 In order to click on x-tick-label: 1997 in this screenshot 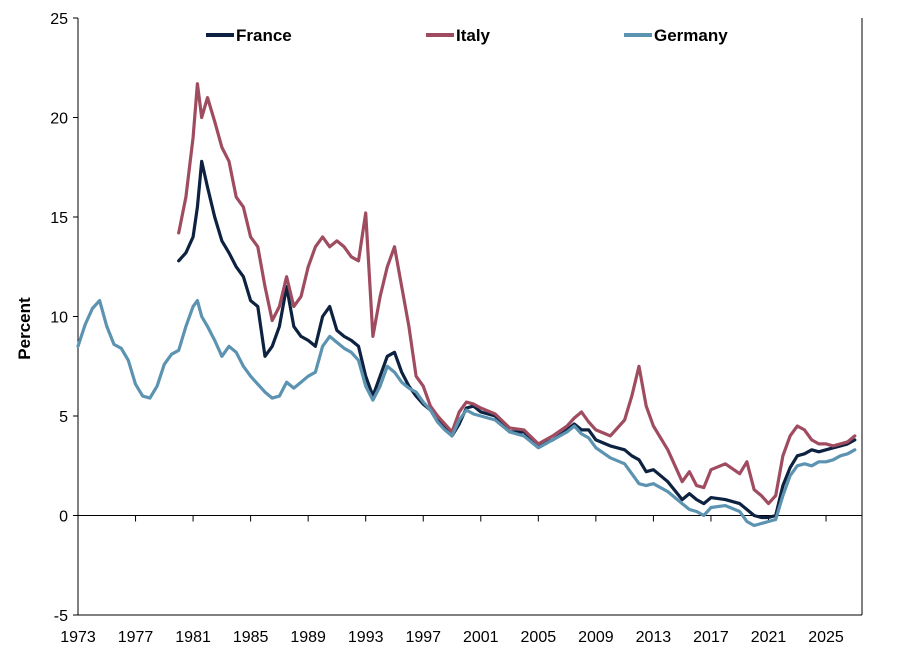, I will do `click(423, 637)`.